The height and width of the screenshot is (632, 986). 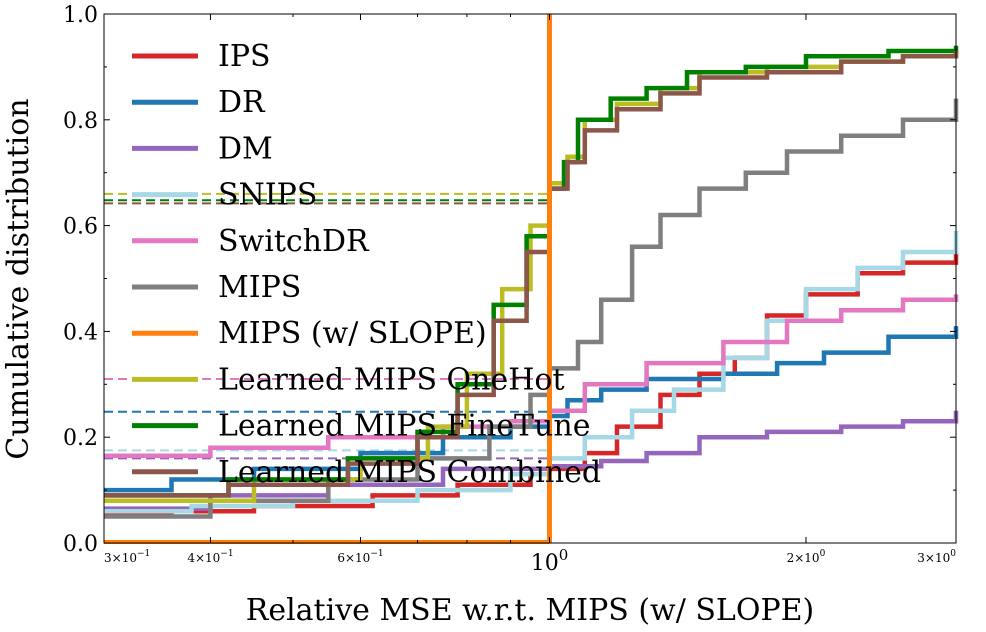 I want to click on legend-label-learned-mips-combined: Learned MIPS Combined, so click(x=409, y=472).